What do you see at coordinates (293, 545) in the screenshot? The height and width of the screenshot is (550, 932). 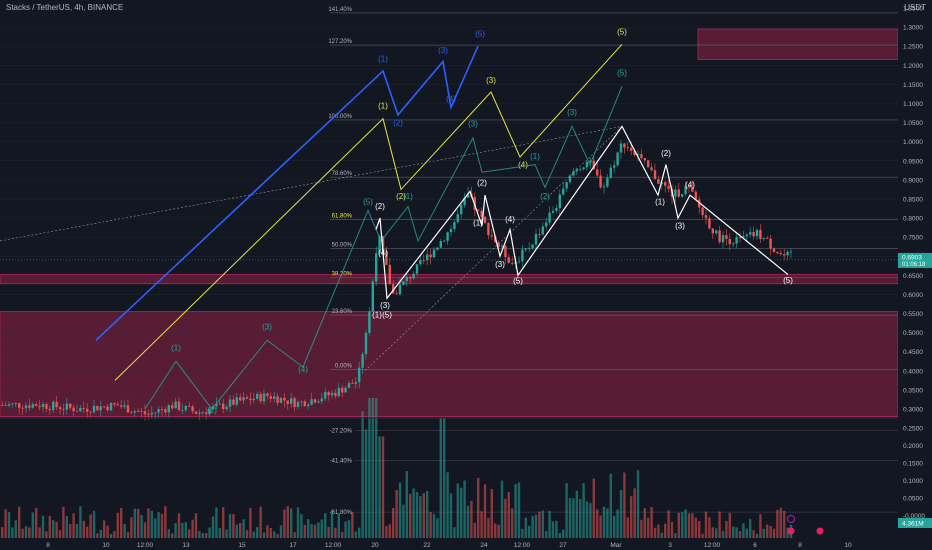 I see `time-tick: 17` at bounding box center [293, 545].